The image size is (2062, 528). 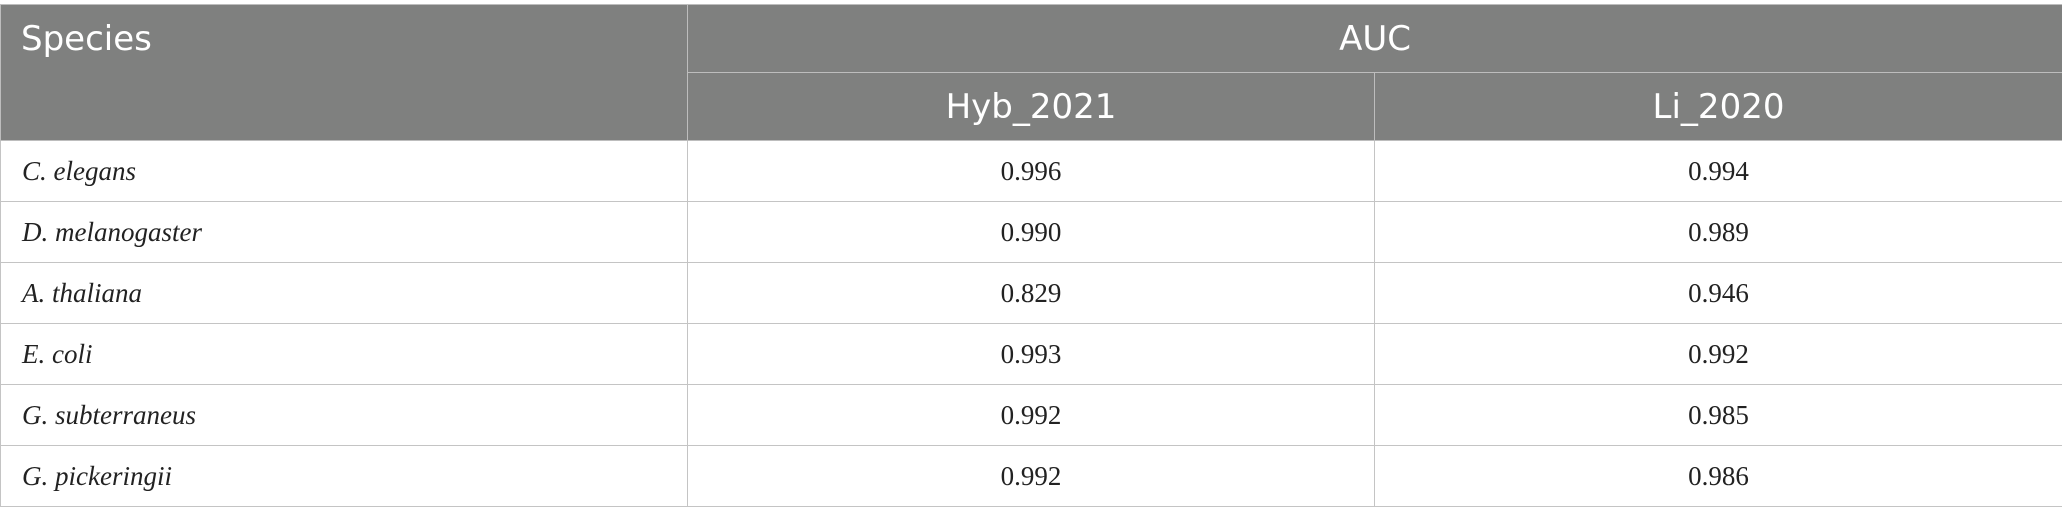 I want to click on hyb-2021-value: 0.829, so click(x=1031, y=293).